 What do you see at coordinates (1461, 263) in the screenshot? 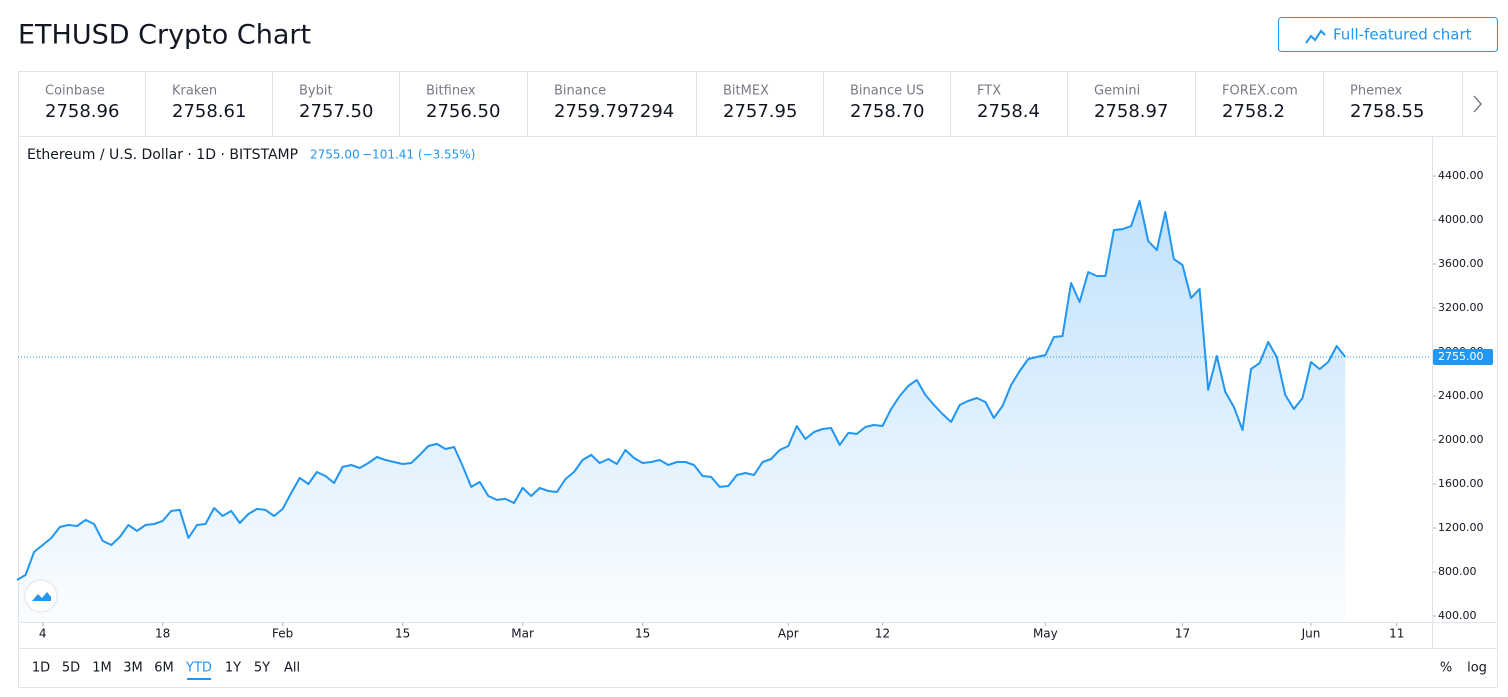
I see `y-tick-label: 3600.00` at bounding box center [1461, 263].